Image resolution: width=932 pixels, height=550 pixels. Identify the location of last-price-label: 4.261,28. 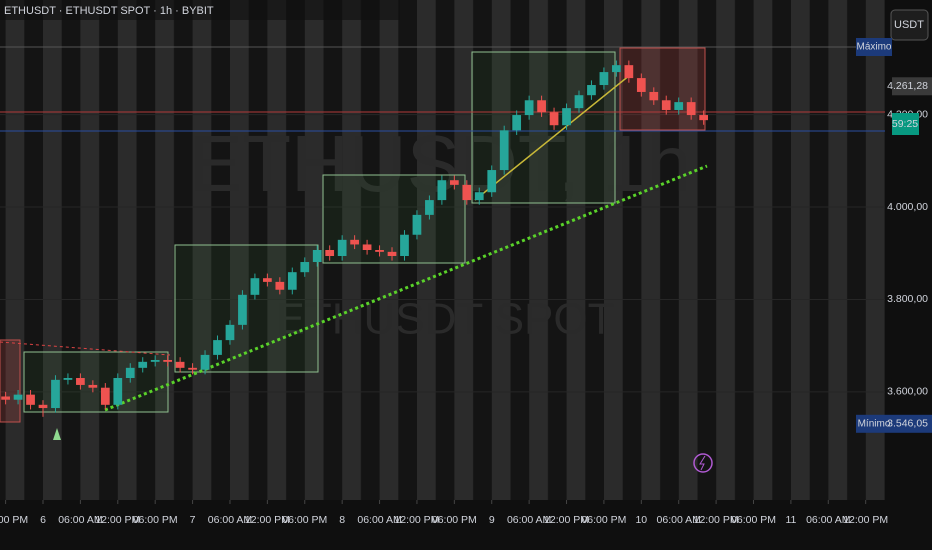
(907, 86).